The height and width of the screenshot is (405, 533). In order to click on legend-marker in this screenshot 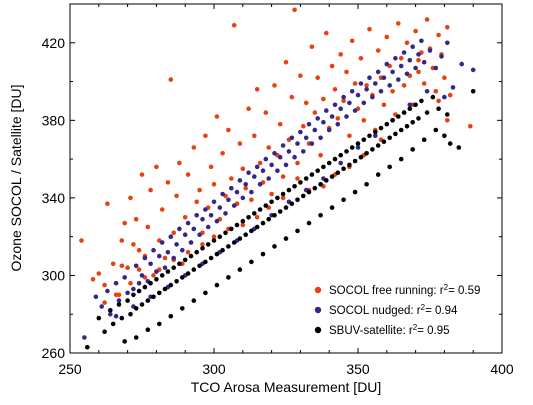, I will do `click(318, 330)`.